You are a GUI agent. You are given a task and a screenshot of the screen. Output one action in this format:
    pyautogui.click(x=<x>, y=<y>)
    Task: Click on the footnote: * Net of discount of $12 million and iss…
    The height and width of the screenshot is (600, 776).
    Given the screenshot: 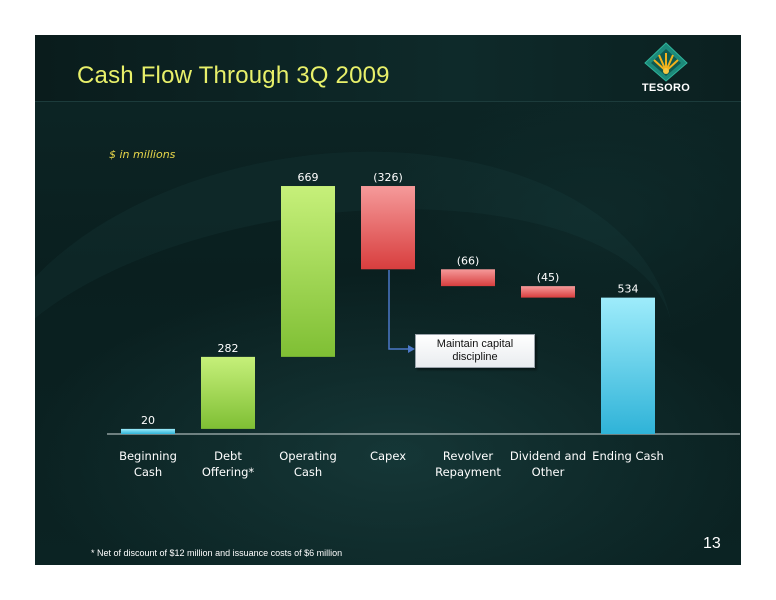 What is the action you would take?
    pyautogui.click(x=217, y=553)
    